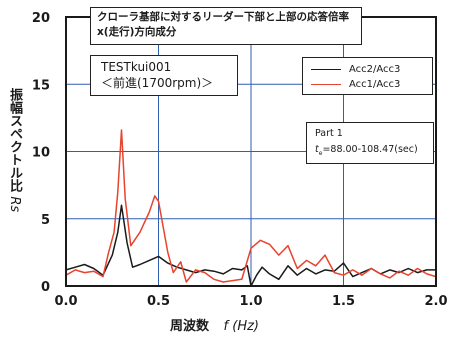 This screenshot has height=338, width=449. Describe the element at coordinates (14, 204) in the screenshot. I see `y-axis-label-symbol: Rs` at that location.